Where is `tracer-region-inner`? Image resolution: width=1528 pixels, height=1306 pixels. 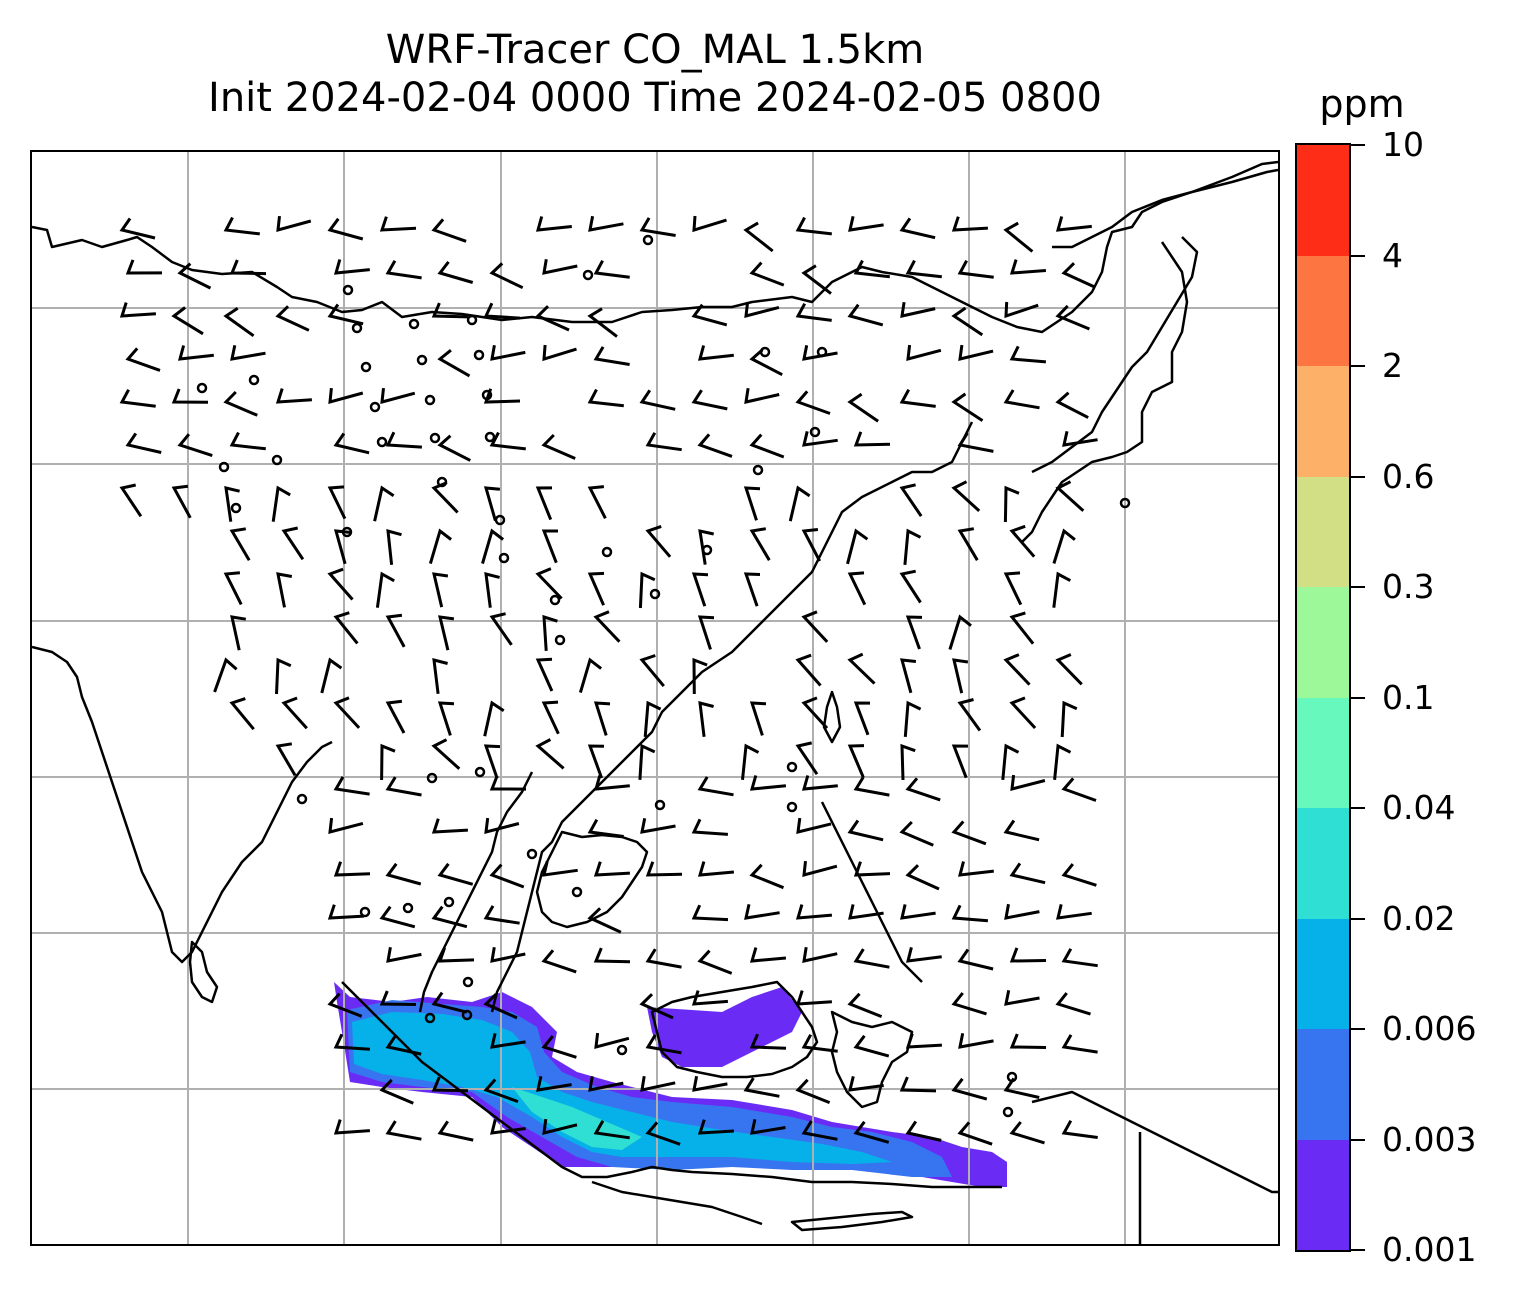
tracer-region-inner is located at coordinates (622, 1088).